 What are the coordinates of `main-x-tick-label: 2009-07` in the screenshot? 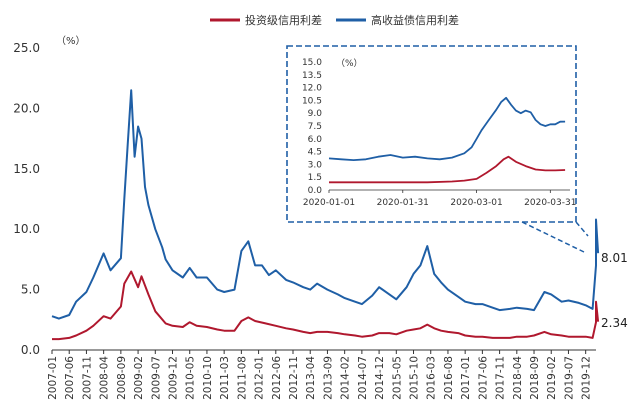 It's located at (156, 378).